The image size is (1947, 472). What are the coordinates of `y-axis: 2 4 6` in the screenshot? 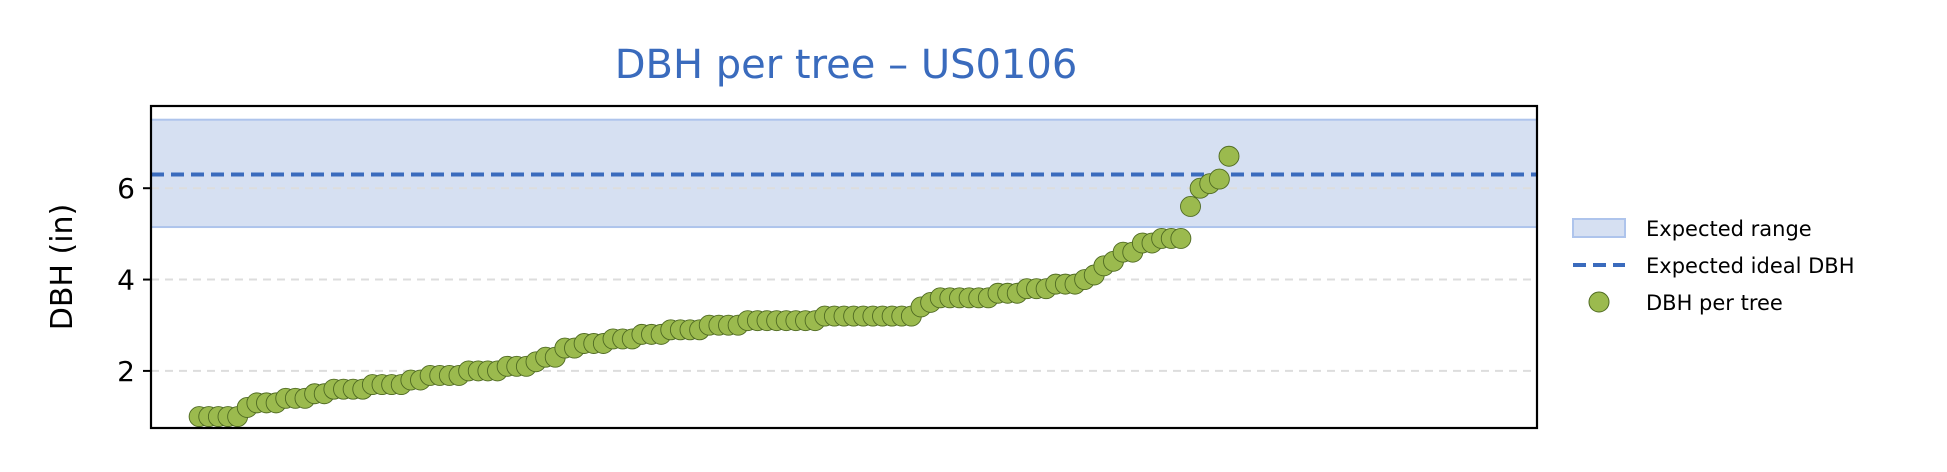 It's located at (134, 280).